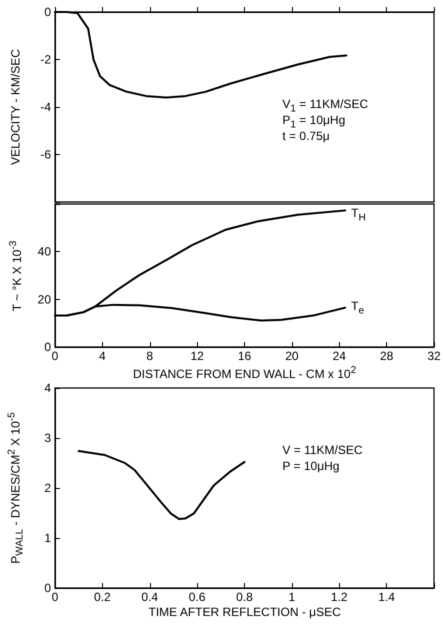 The width and height of the screenshot is (443, 625). I want to click on x-tick-label: 4, so click(102, 356).